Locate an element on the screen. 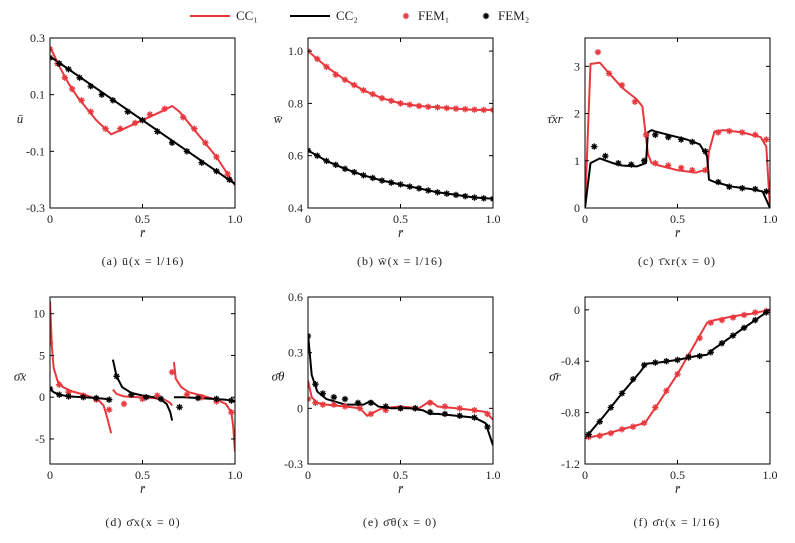 This screenshot has height=543, width=795. y-axis-label: ū is located at coordinates (20, 118).